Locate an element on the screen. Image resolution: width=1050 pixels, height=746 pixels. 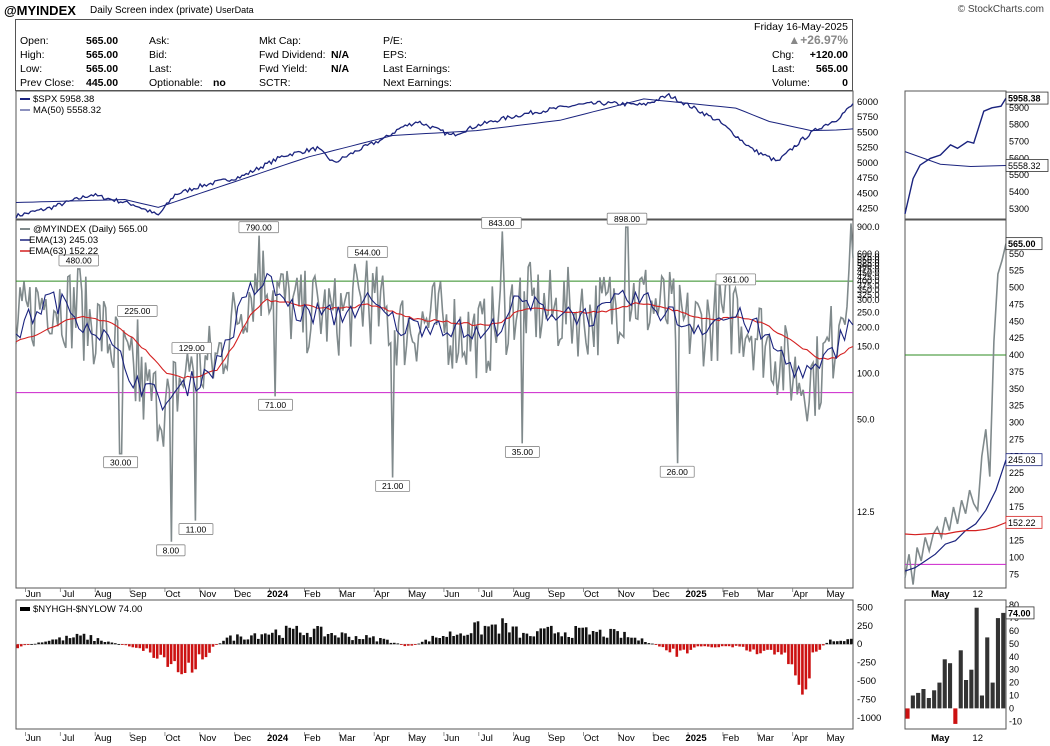
annotation-label-4: 8.00 is located at coordinates (171, 551).